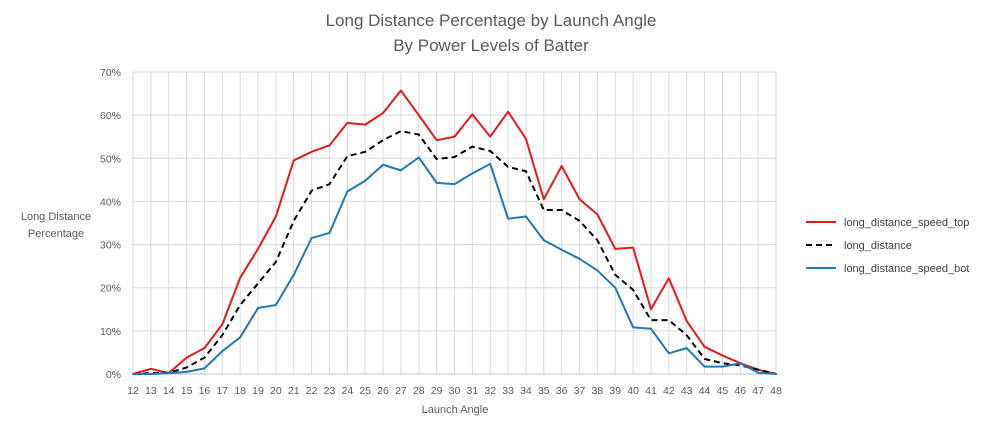  What do you see at coordinates (110, 159) in the screenshot?
I see `y-tick-label: 50%` at bounding box center [110, 159].